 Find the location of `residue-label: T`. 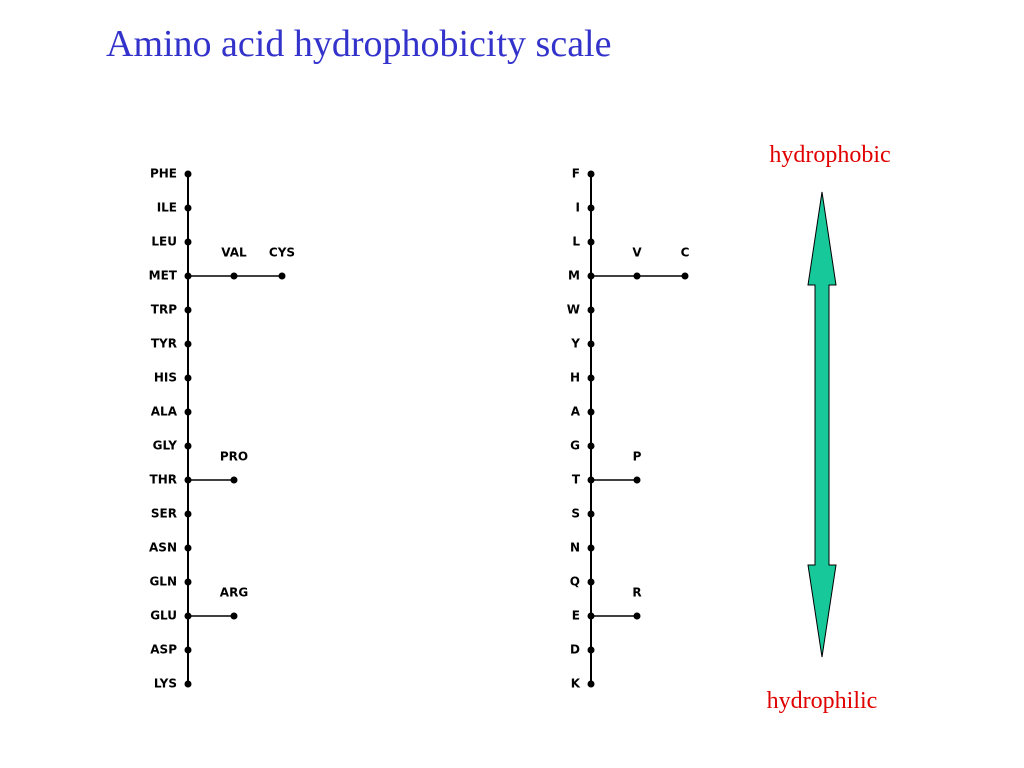

residue-label: T is located at coordinates (576, 480).